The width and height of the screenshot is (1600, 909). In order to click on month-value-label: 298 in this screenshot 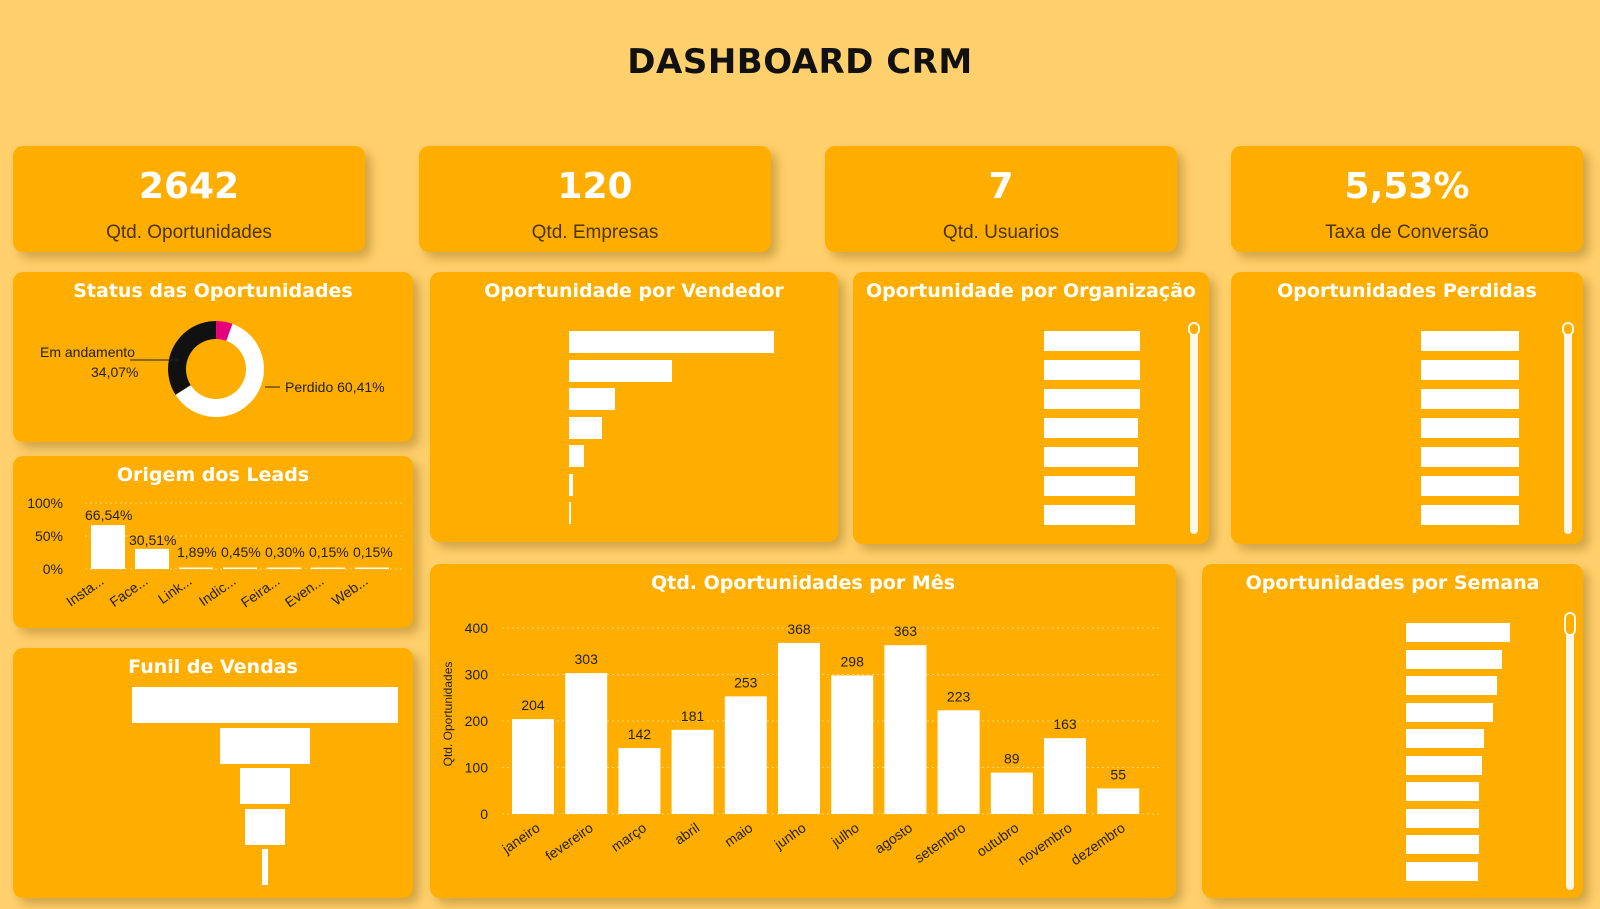, I will do `click(853, 661)`.